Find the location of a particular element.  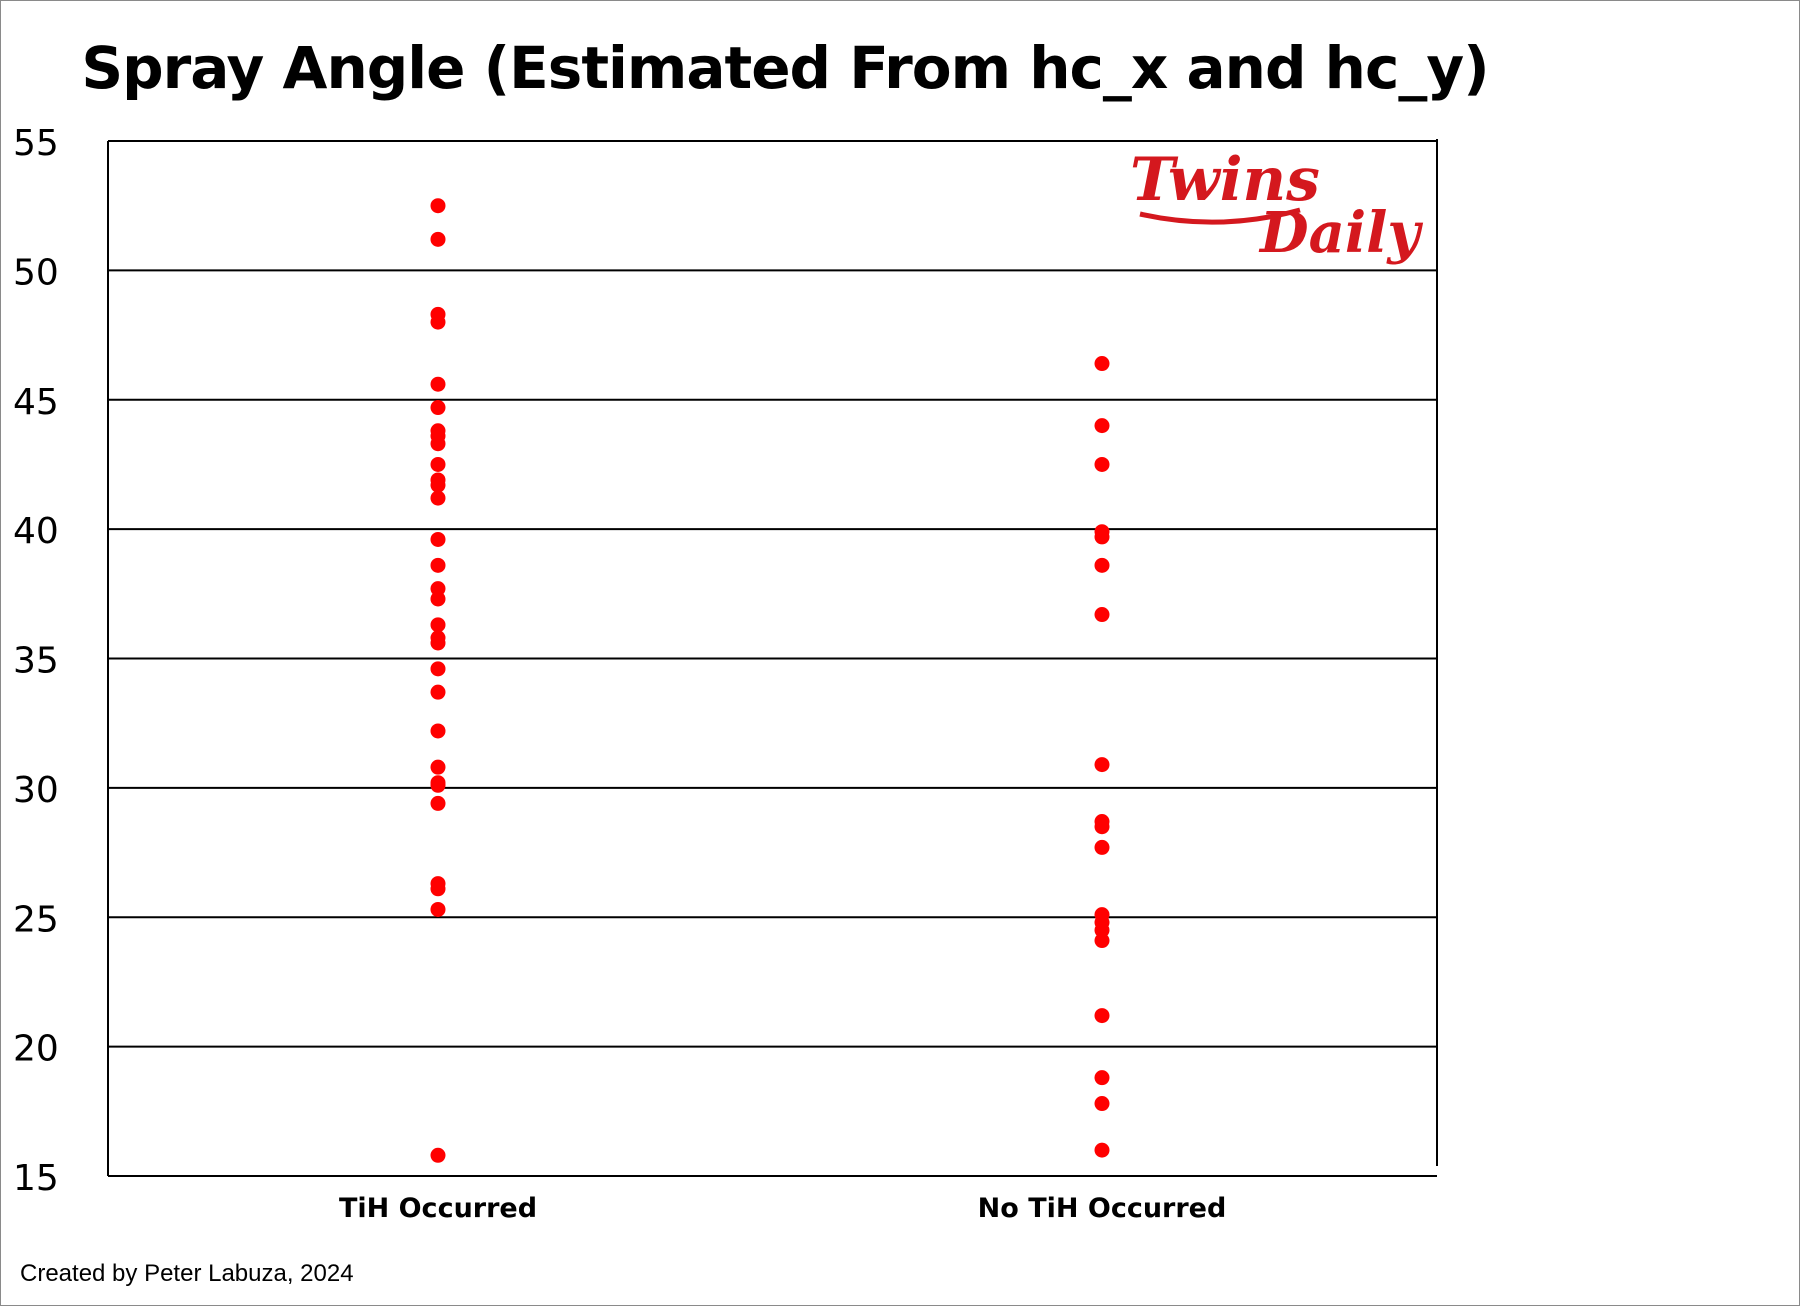

x-axis-categories: TiH Occurred No TiH Occurred is located at coordinates (782, 1208).